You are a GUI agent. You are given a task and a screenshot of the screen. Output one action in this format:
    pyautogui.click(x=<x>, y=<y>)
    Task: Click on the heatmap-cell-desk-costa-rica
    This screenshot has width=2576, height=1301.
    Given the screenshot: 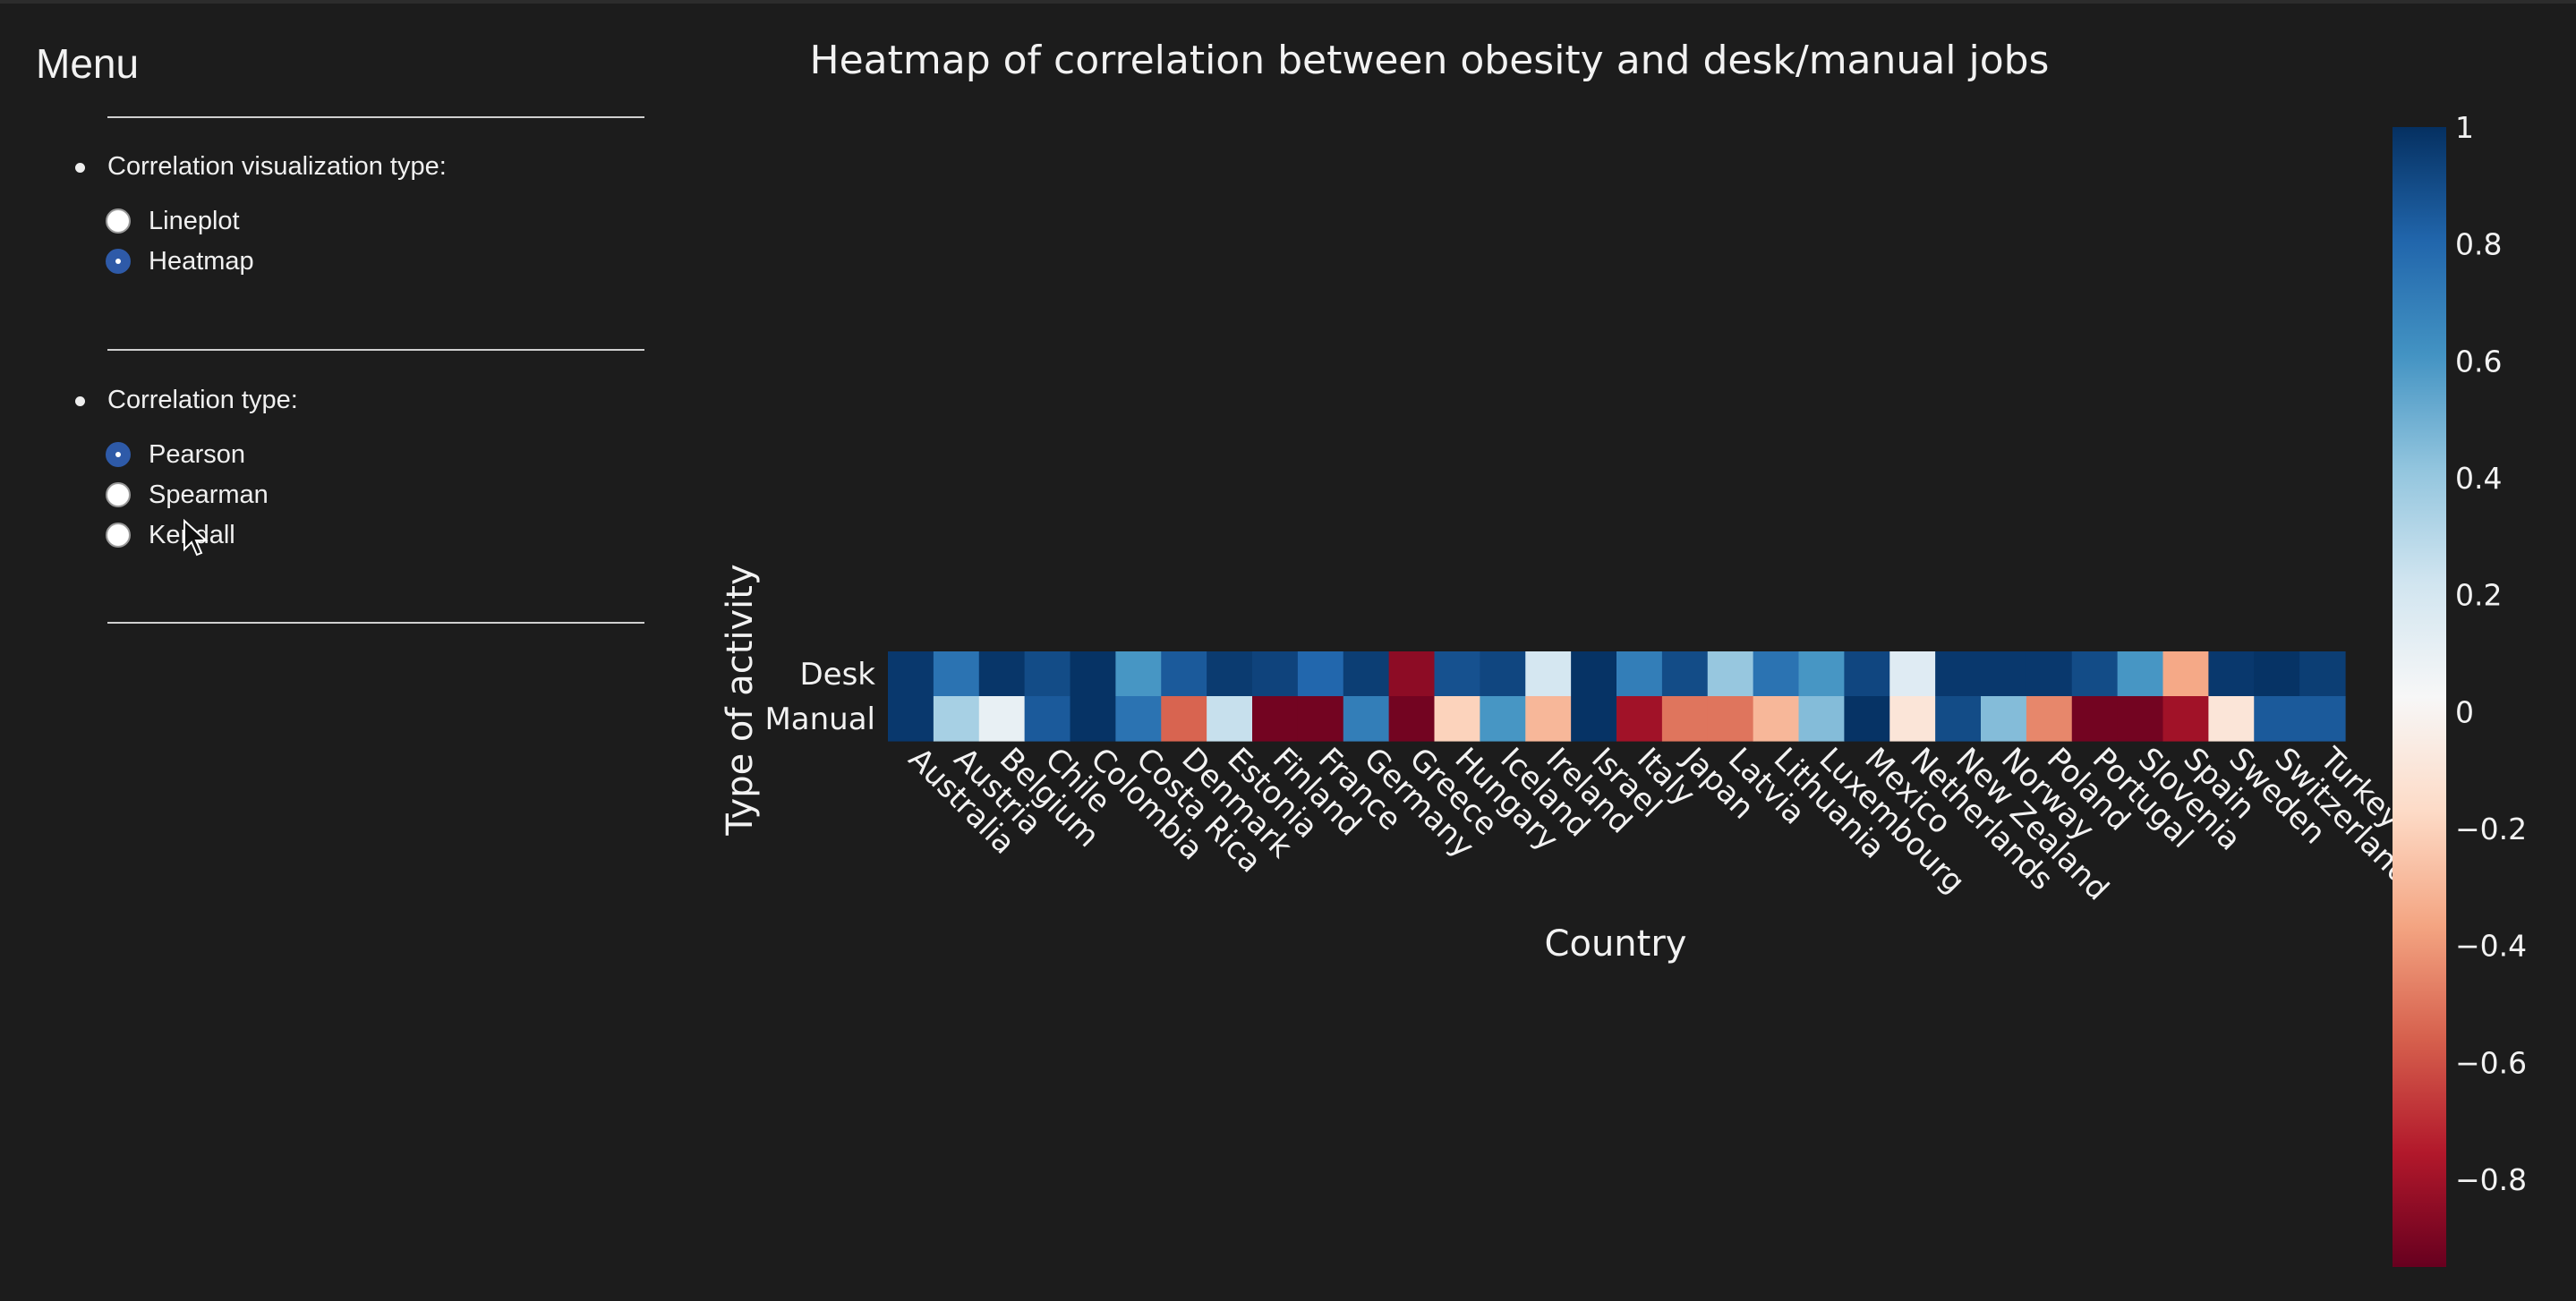 What is the action you would take?
    pyautogui.click(x=1138, y=674)
    